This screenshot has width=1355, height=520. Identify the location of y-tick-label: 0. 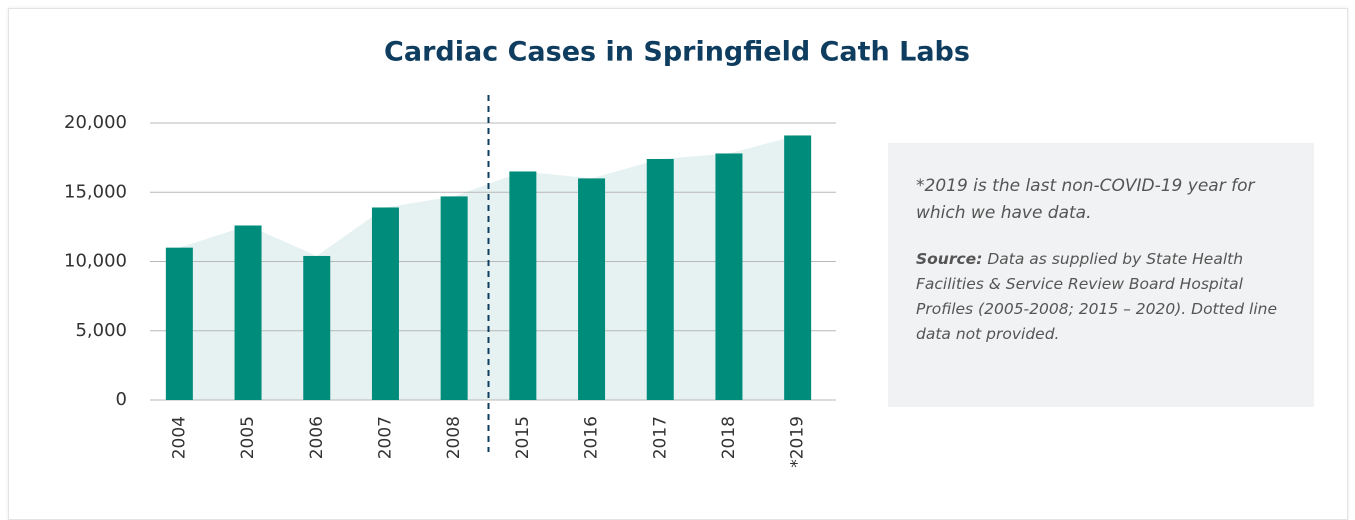
(121, 399).